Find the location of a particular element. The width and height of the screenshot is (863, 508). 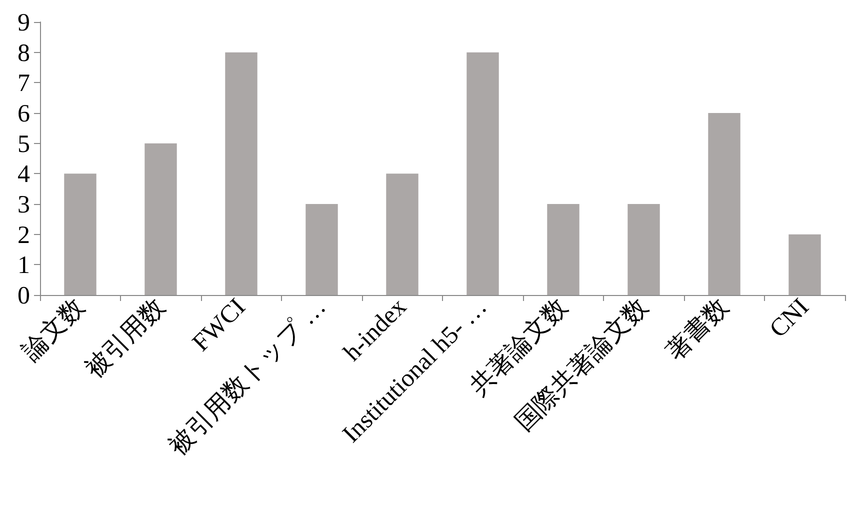

y-tick-label: 4 is located at coordinates (24, 174).